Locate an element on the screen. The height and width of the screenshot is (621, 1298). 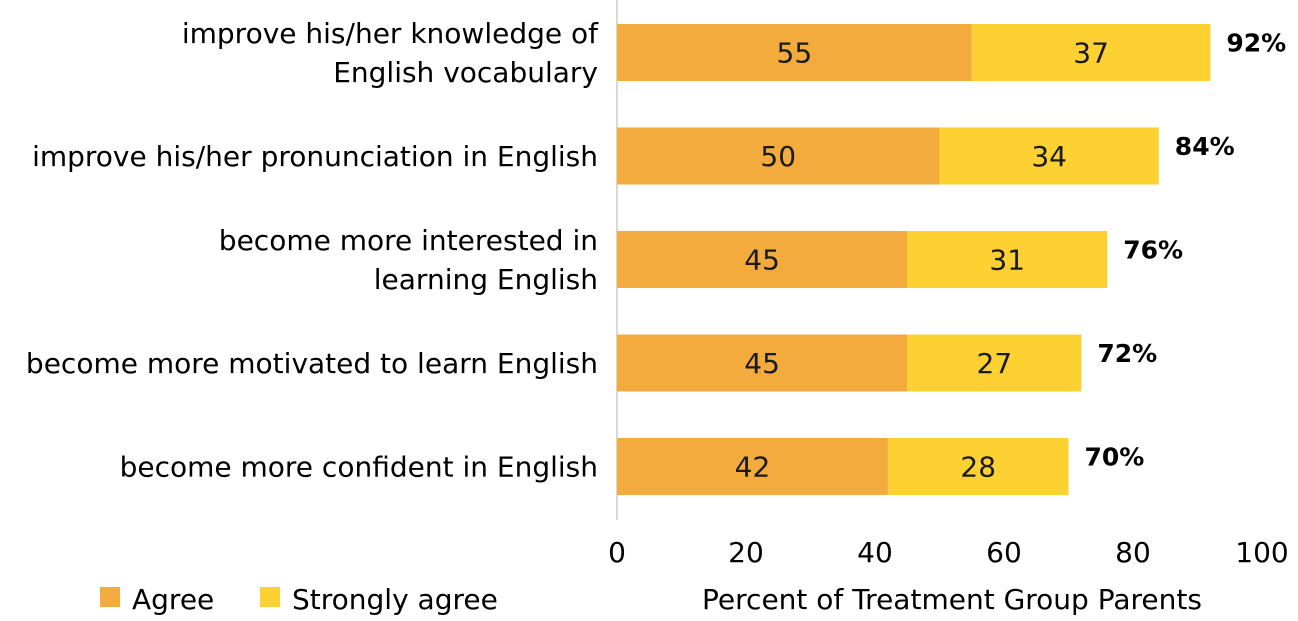
x-tick-label: 0 is located at coordinates (617, 552).